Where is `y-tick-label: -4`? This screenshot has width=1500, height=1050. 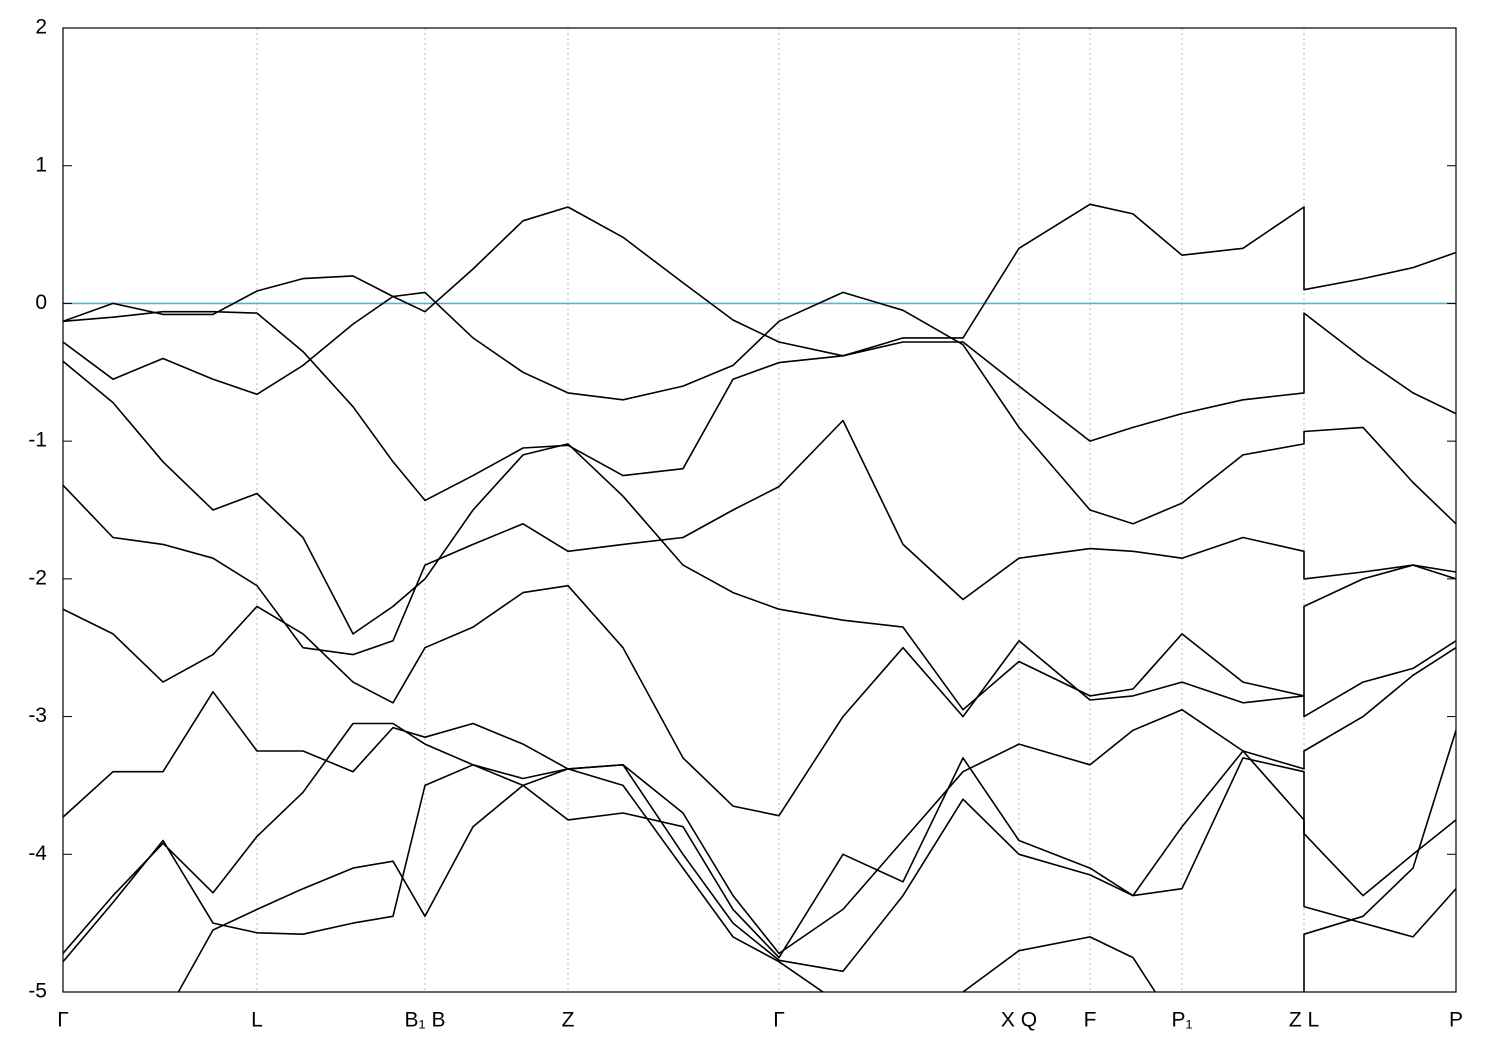 y-tick-label: -4 is located at coordinates (37, 853).